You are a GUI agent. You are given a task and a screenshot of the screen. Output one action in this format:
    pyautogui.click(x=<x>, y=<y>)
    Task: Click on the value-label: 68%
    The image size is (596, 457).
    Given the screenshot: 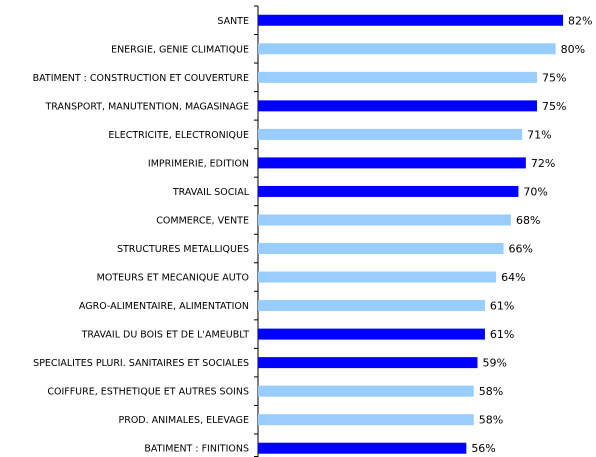 What is the action you would take?
    pyautogui.click(x=528, y=220)
    